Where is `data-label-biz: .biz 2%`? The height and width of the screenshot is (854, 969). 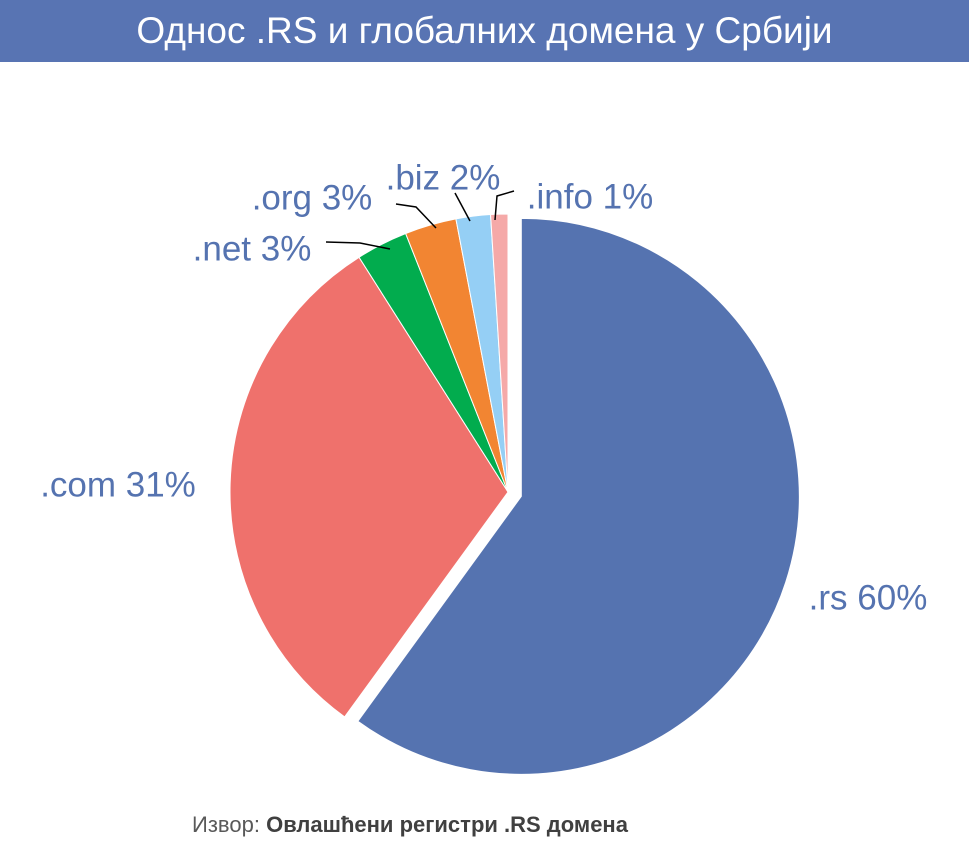
data-label-biz: .biz 2% is located at coordinates (443, 177).